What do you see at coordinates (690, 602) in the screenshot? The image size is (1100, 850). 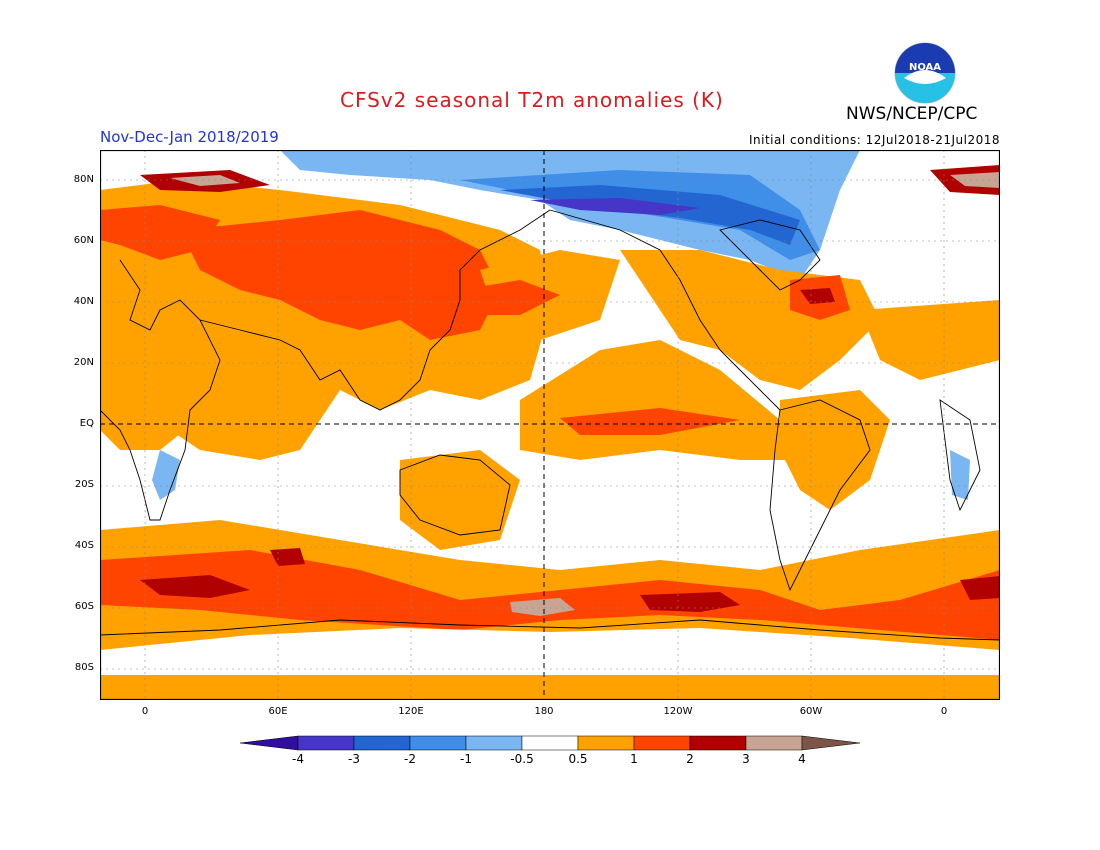 I see `anomaly-region-south-pacific-darkred` at bounding box center [690, 602].